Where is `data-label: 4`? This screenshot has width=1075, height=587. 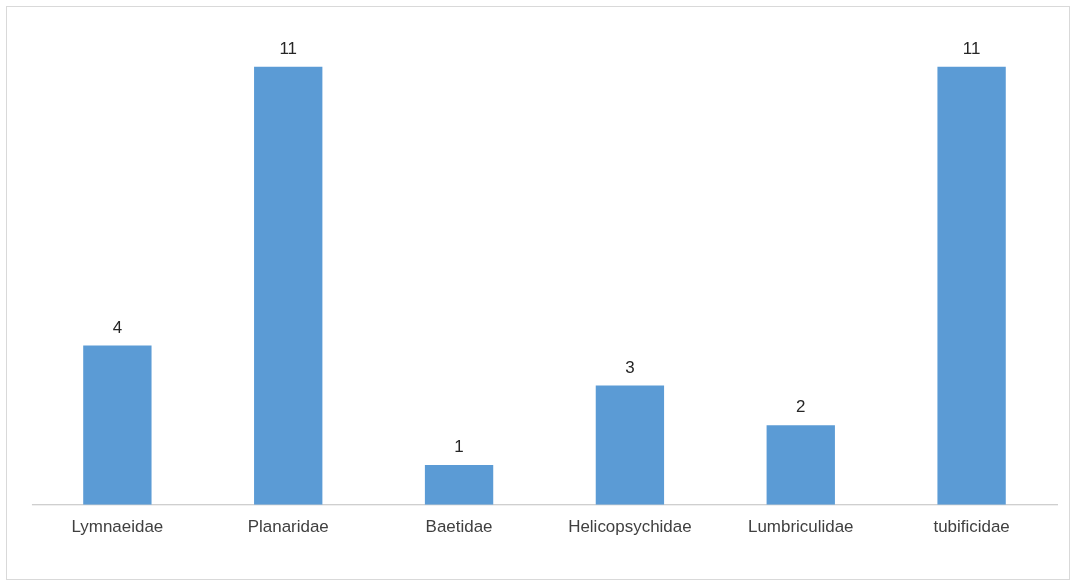 data-label: 4 is located at coordinates (117, 327).